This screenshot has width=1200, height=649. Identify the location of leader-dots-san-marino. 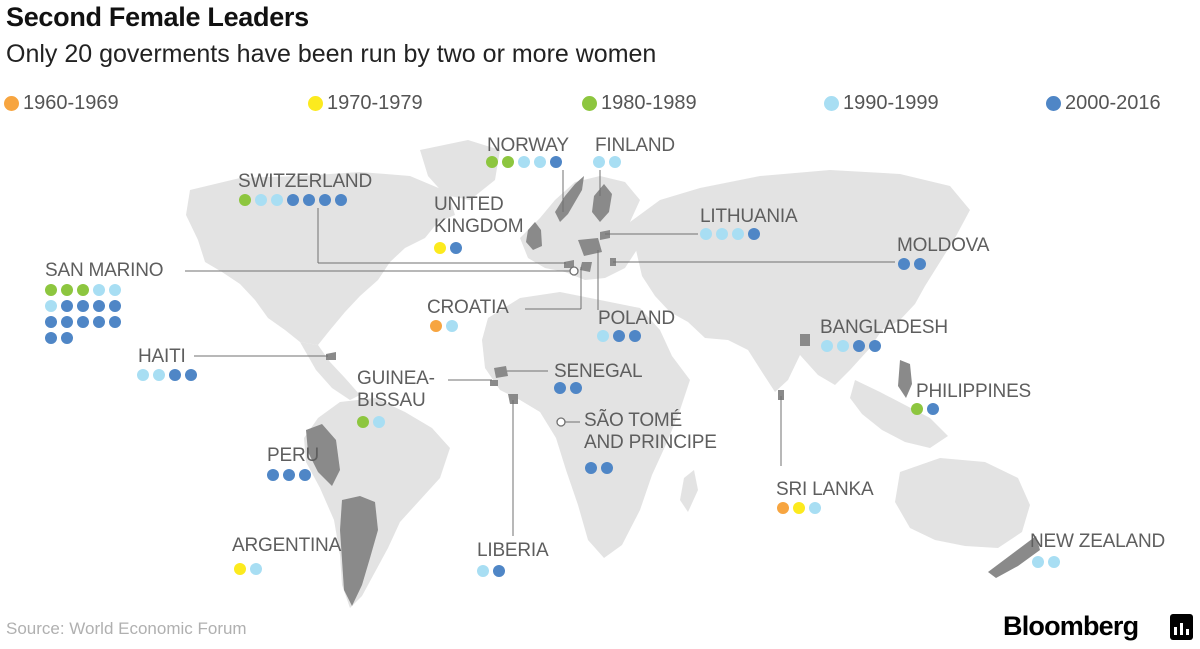
(85, 316).